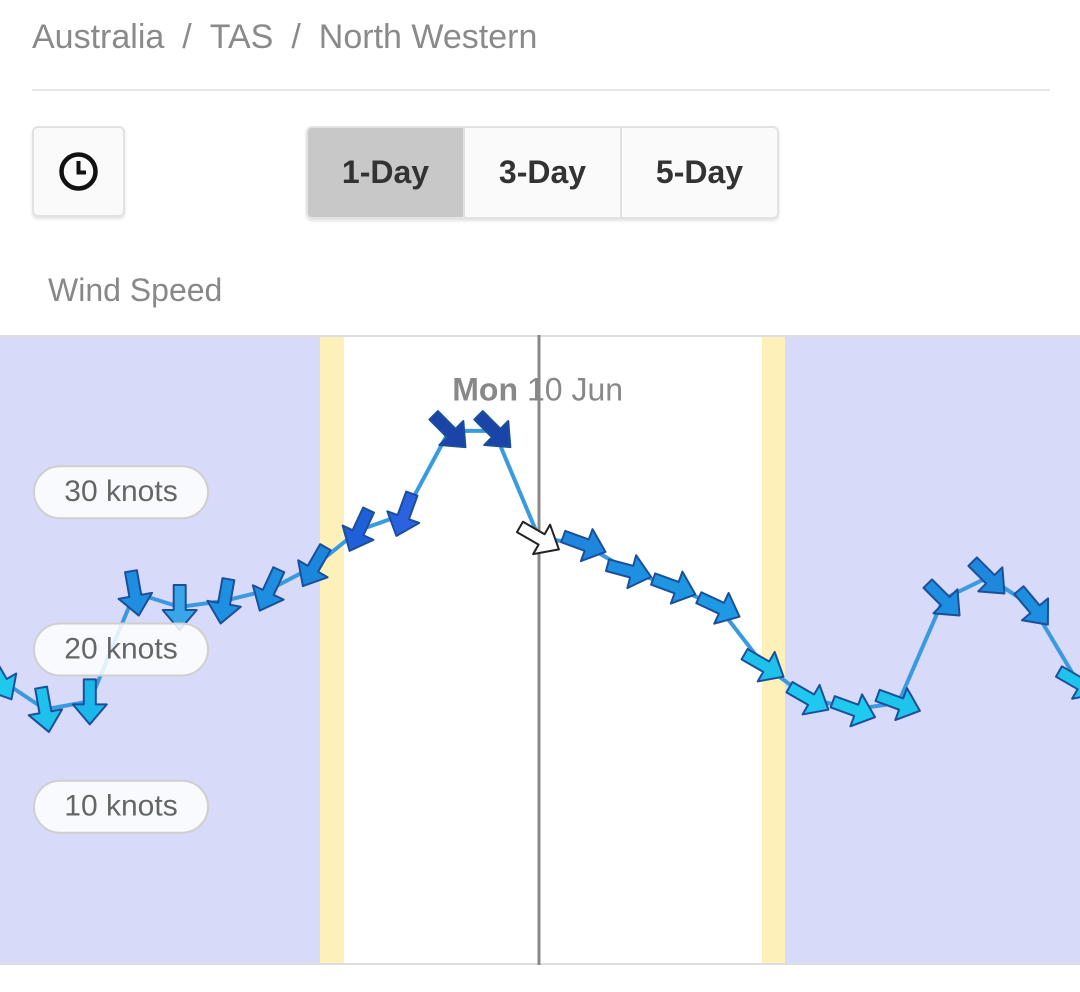 The image size is (1080, 992). I want to click on range-button: 3-Day, so click(541, 172).